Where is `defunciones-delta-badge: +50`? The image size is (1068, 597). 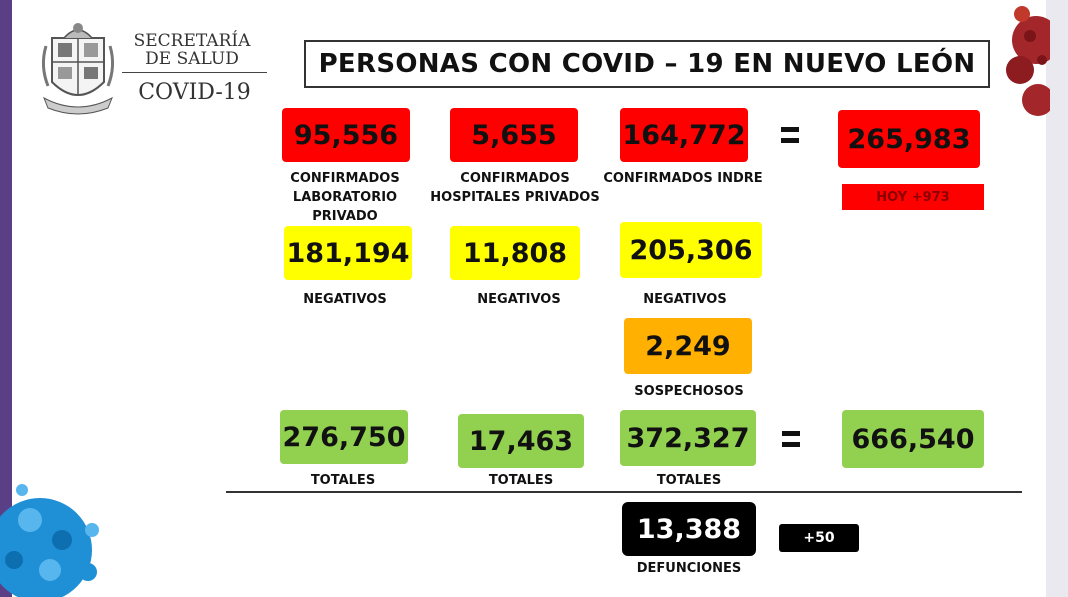 defunciones-delta-badge: +50 is located at coordinates (819, 538).